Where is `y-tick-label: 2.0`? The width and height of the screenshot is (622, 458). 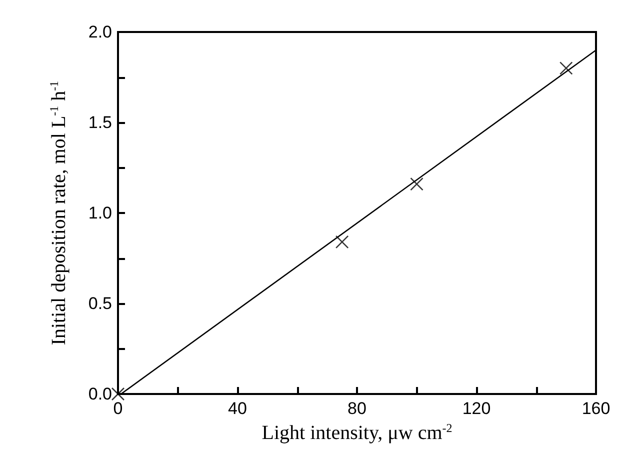
y-tick-label: 2.0 is located at coordinates (100, 32).